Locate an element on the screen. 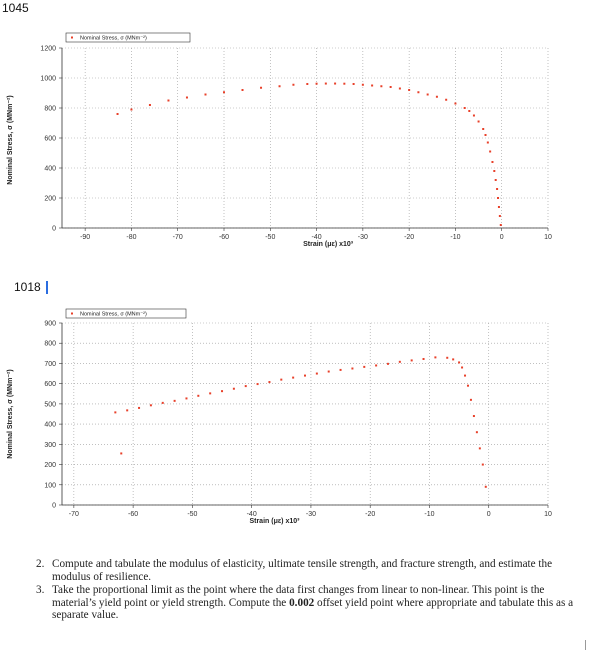 Image resolution: width=596 pixels, height=655 pixels. question-number: 2. is located at coordinates (40, 564).